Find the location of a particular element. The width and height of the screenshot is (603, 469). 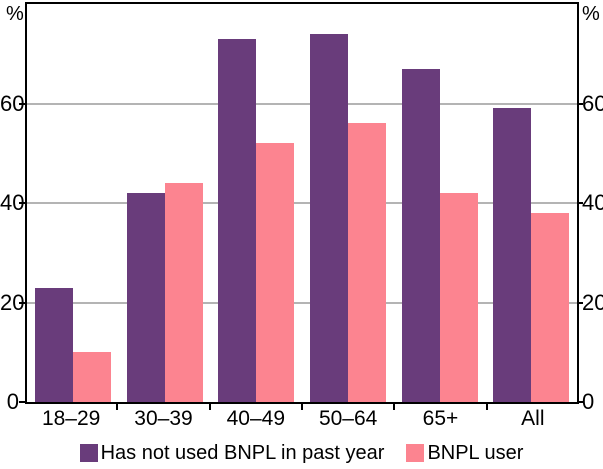

legend-label-has-not-used: Has not used BNPL in past year is located at coordinates (242, 453).